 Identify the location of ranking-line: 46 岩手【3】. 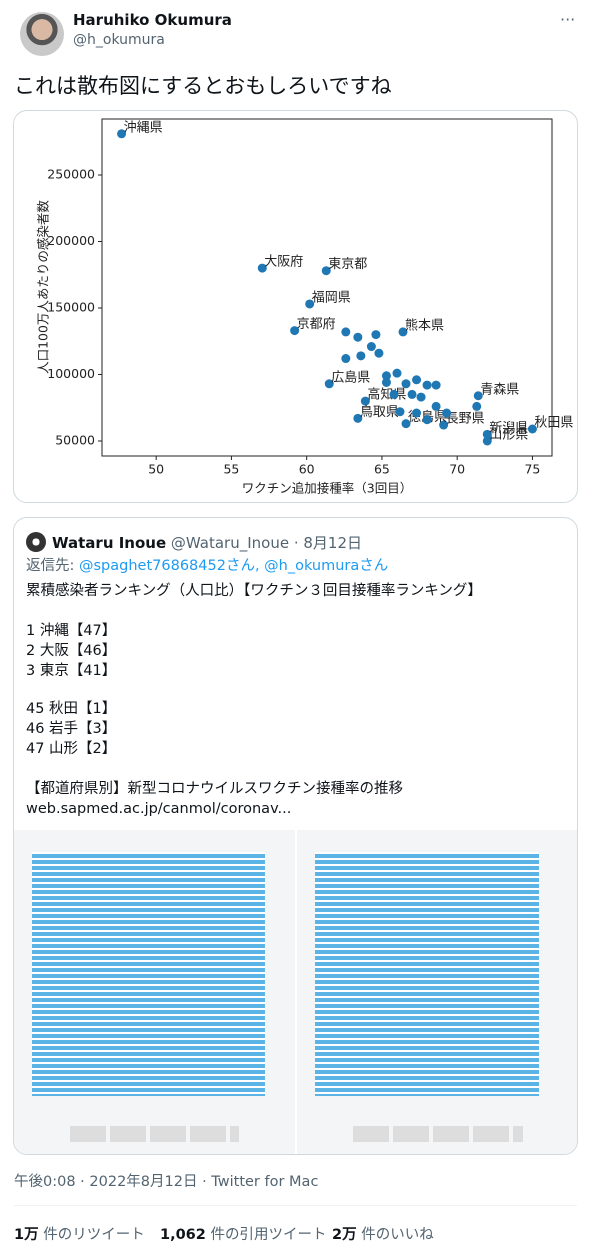
(71, 729).